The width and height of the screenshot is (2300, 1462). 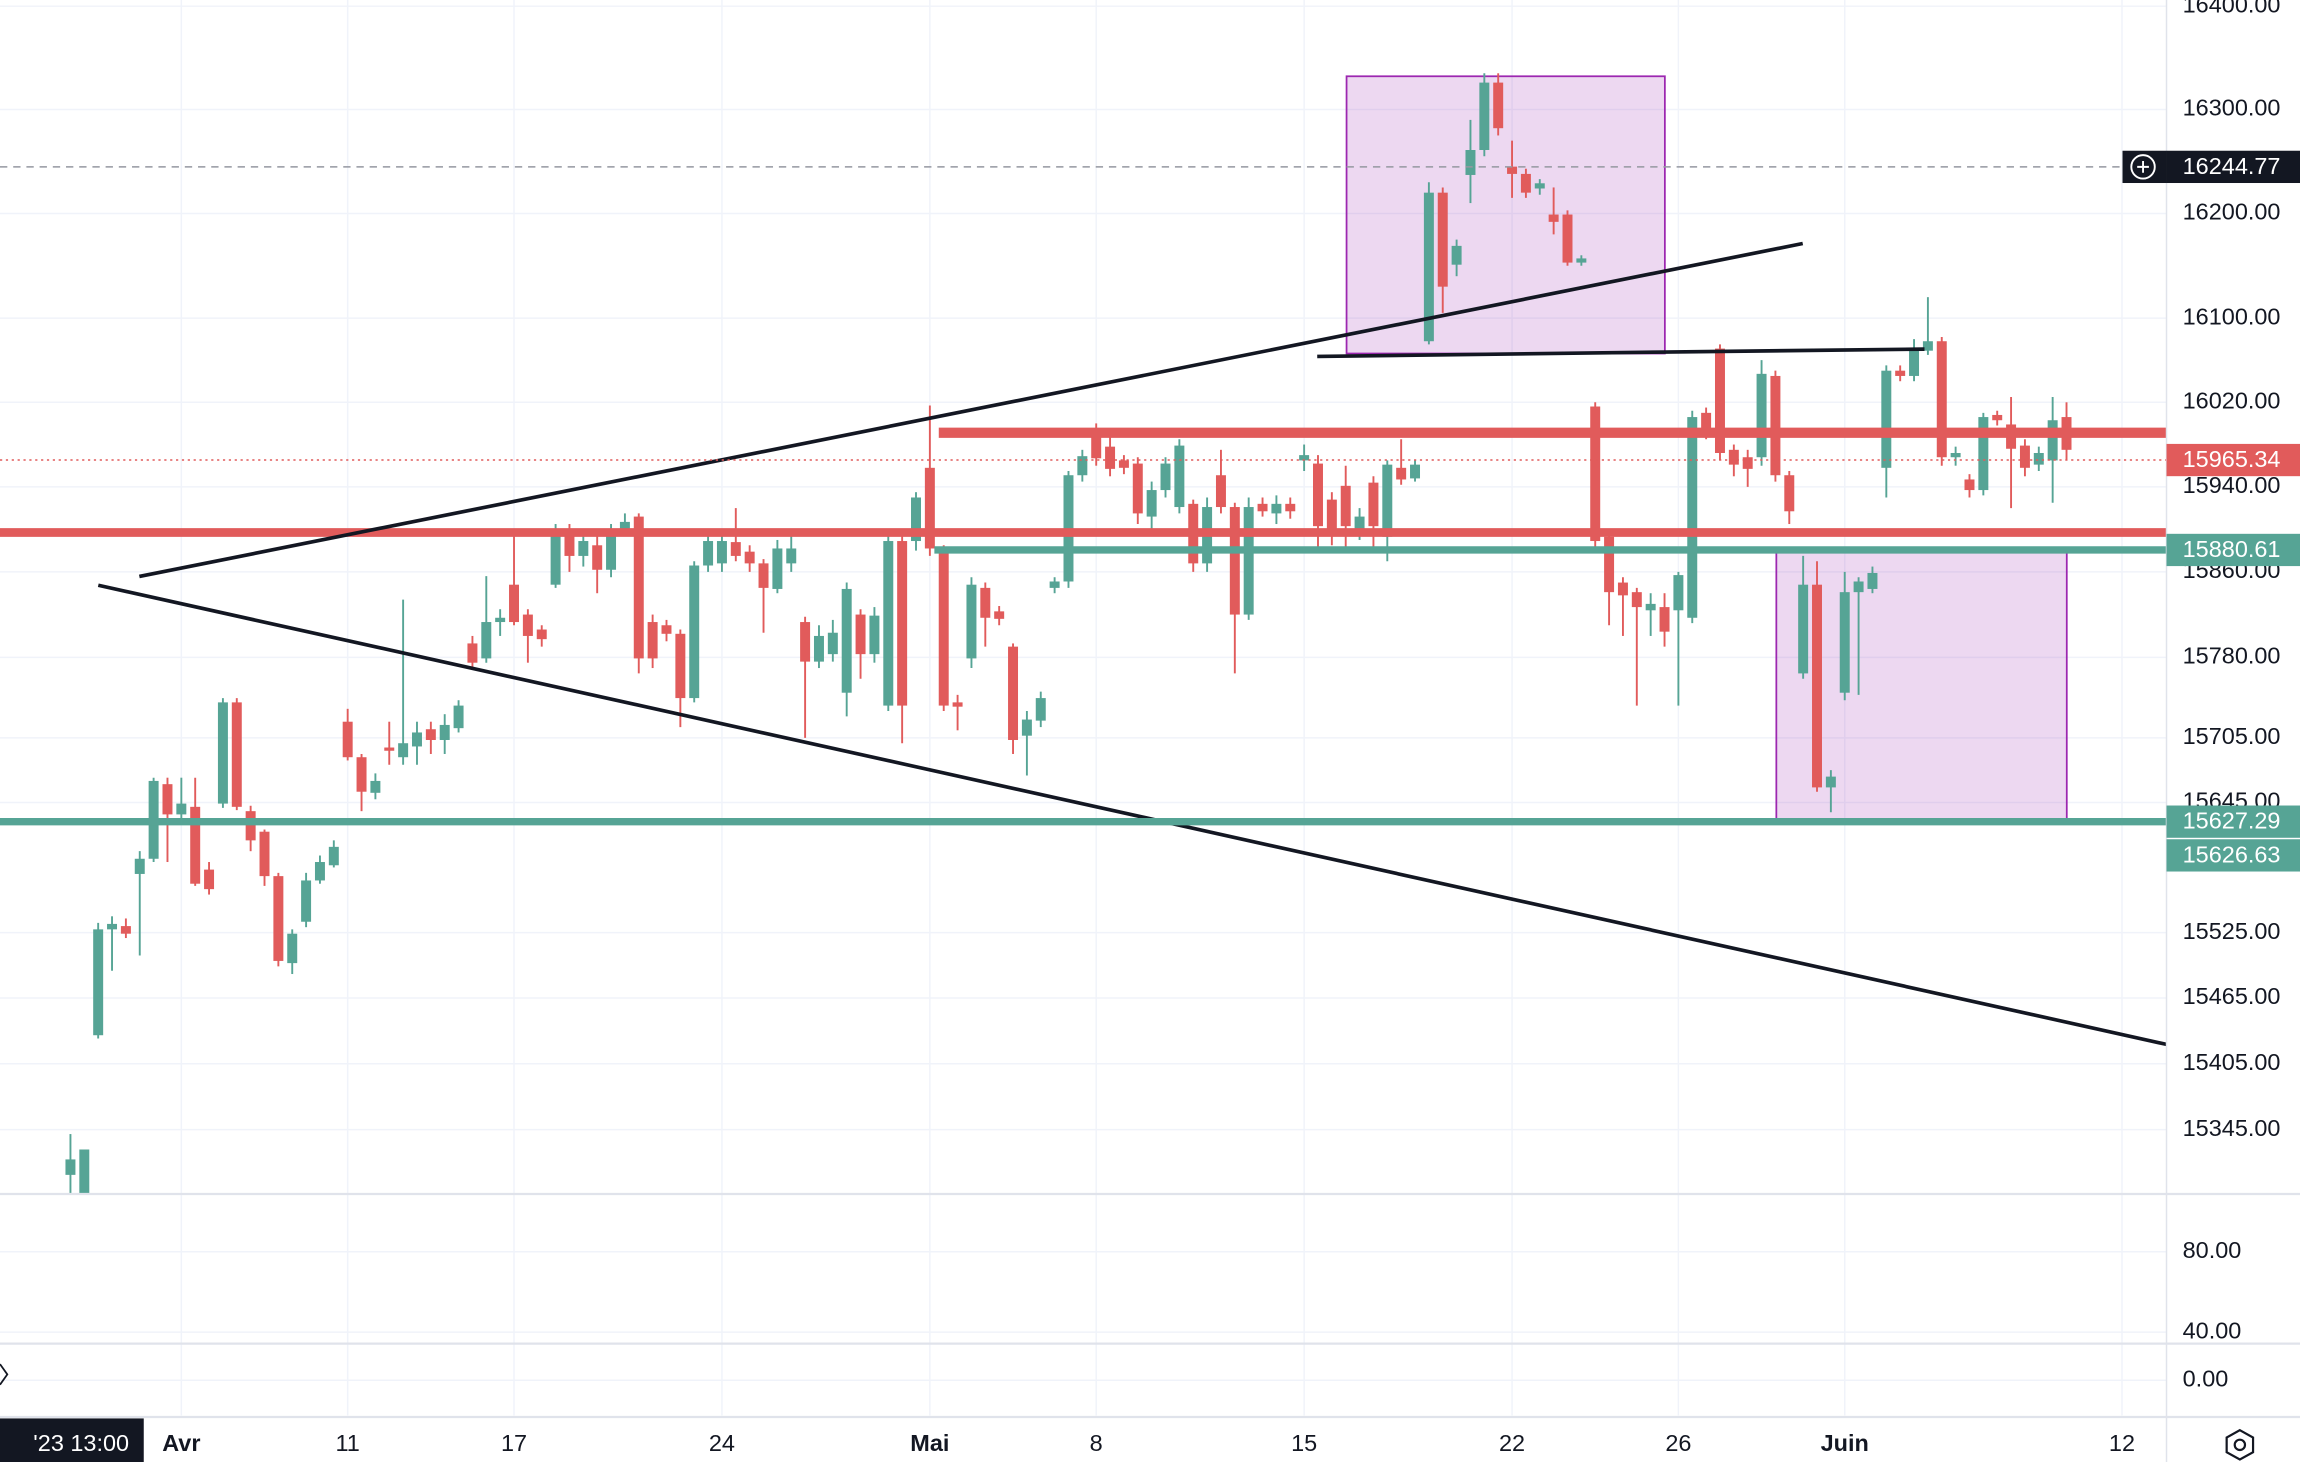 What do you see at coordinates (2232, 8) in the screenshot?
I see `y-tick-label: 16400.00` at bounding box center [2232, 8].